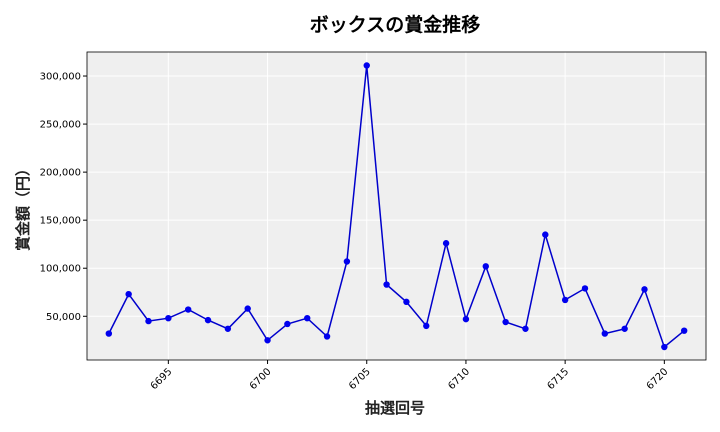 The height and width of the screenshot is (432, 720). Describe the element at coordinates (459, 379) in the screenshot. I see `x-tick-label: 6710` at that location.